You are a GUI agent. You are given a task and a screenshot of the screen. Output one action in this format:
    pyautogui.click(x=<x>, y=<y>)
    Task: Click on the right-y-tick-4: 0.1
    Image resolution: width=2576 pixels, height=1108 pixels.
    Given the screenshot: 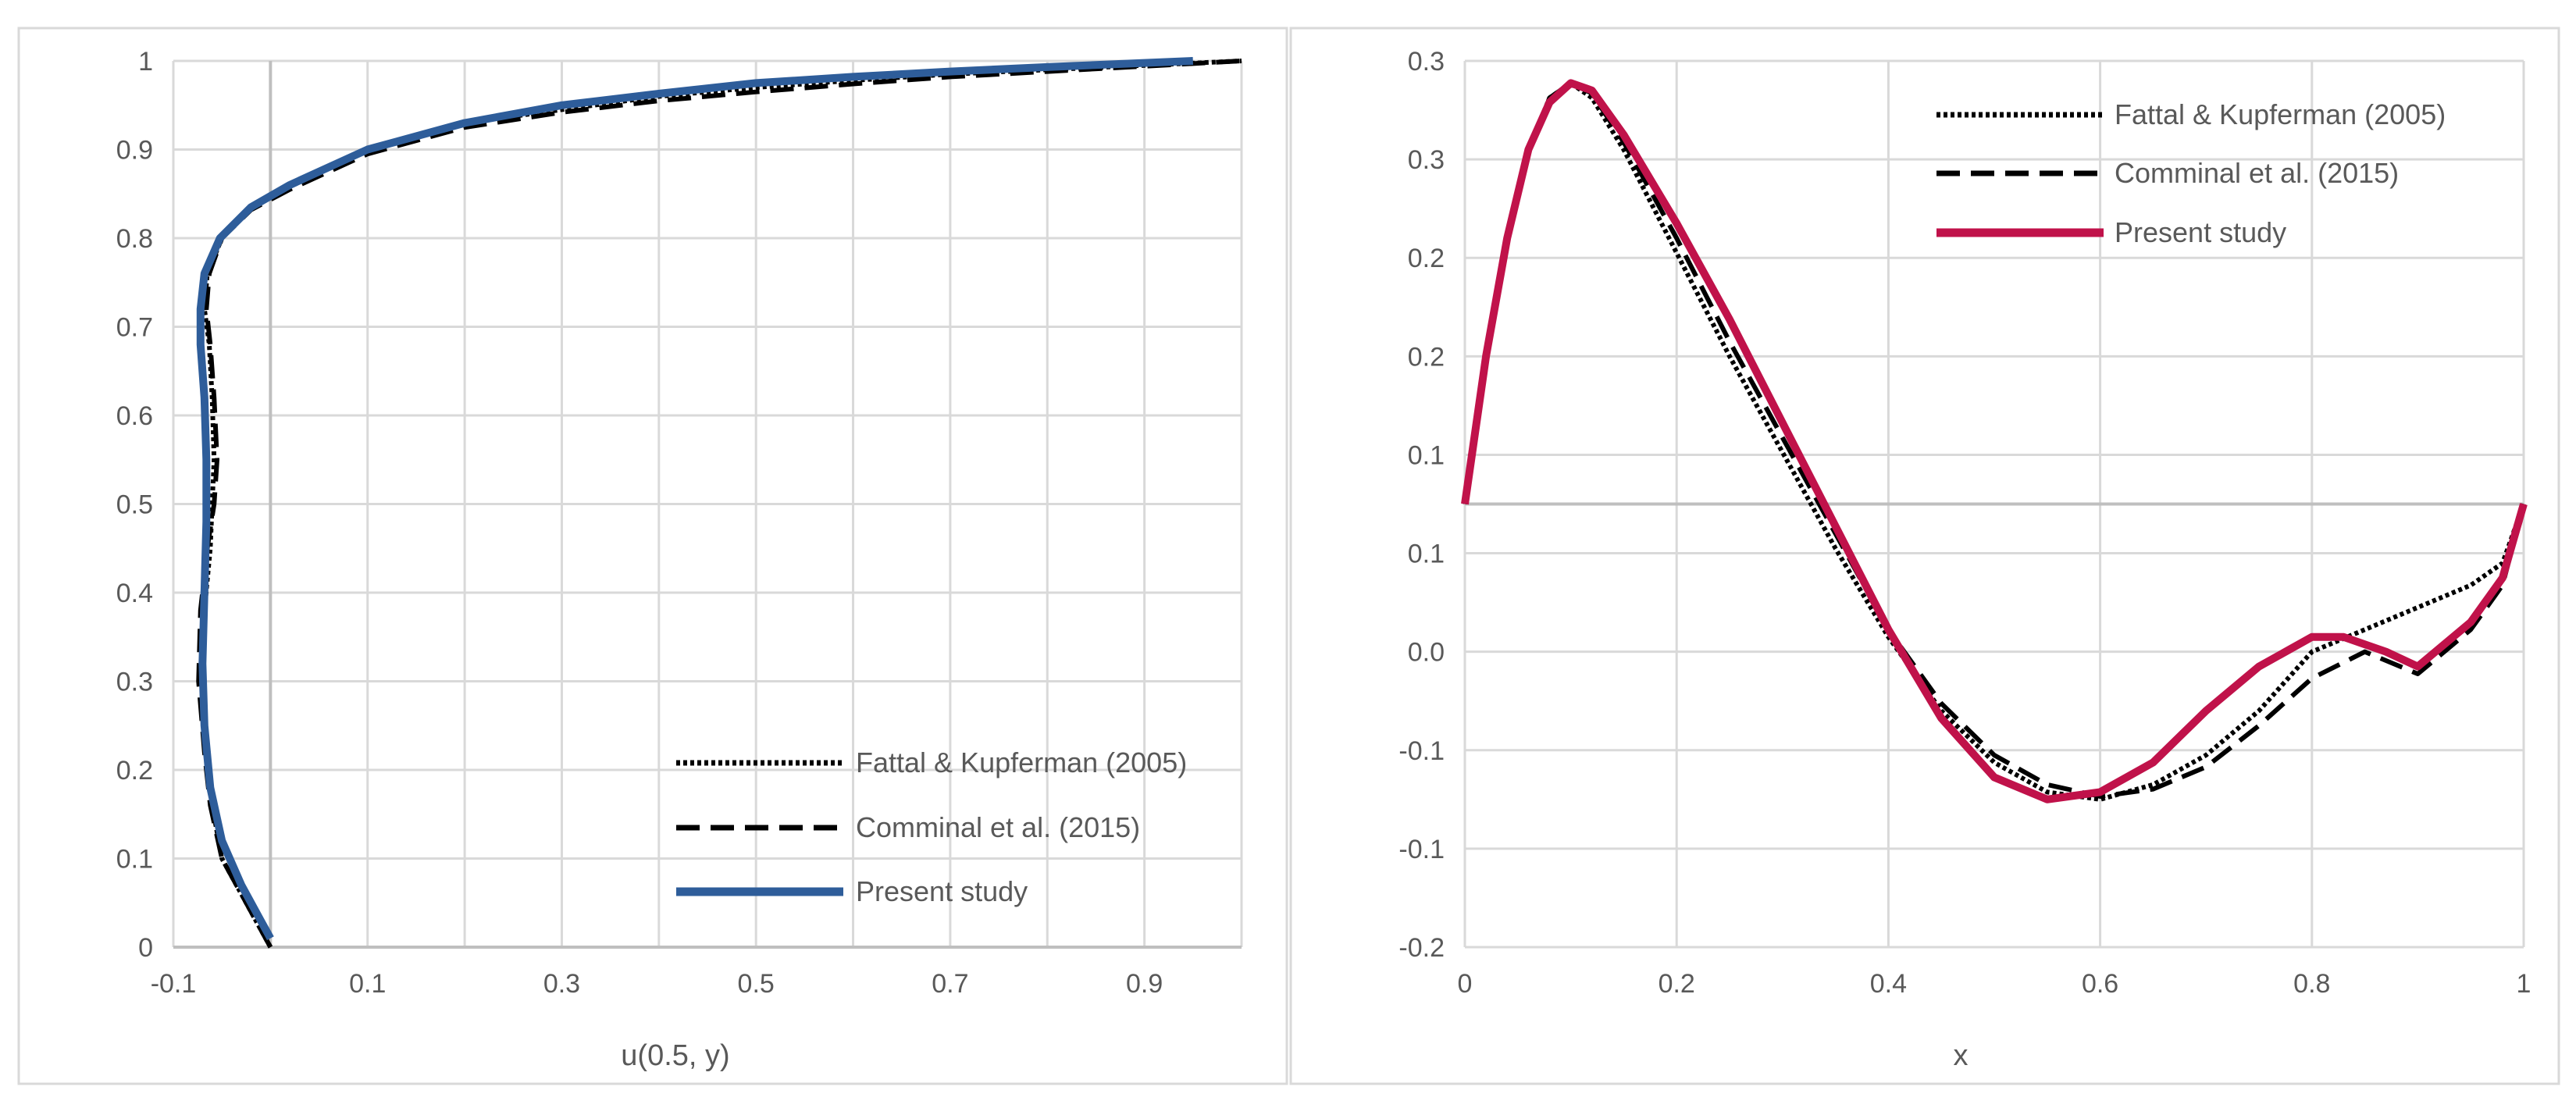 What is the action you would take?
    pyautogui.click(x=1426, y=554)
    